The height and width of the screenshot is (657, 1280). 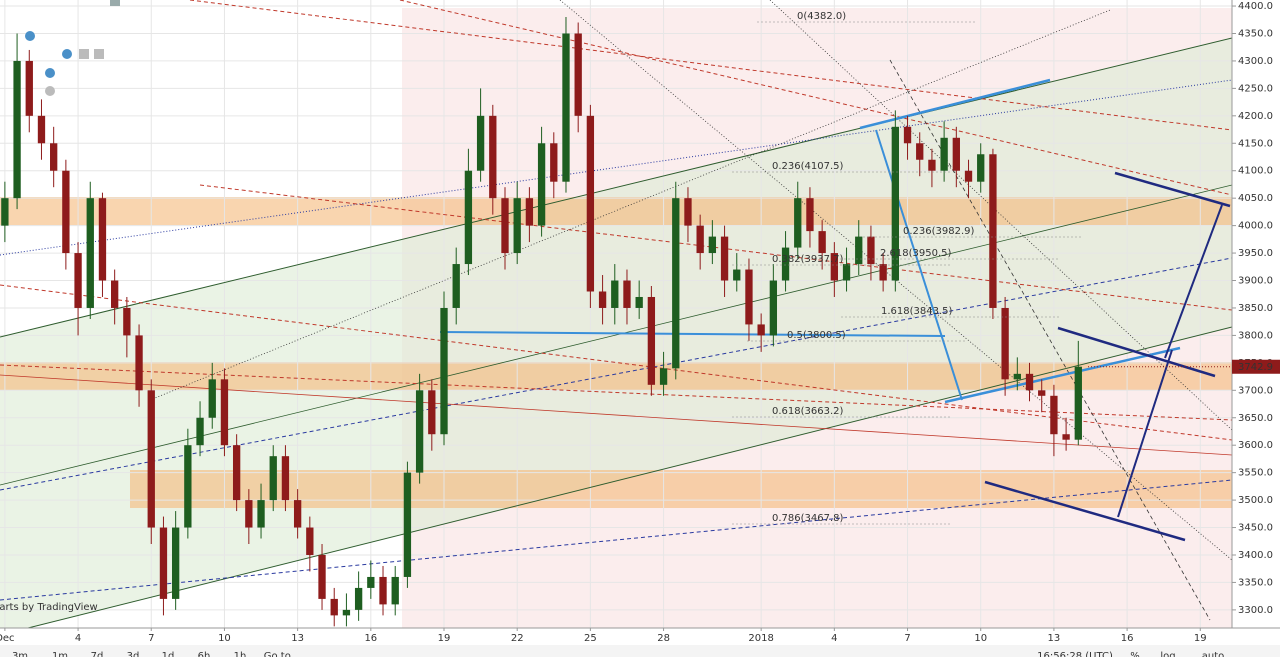 What do you see at coordinates (1075, 654) in the screenshot?
I see `toolbar-item: 16:56:28 (UTC)` at bounding box center [1075, 654].